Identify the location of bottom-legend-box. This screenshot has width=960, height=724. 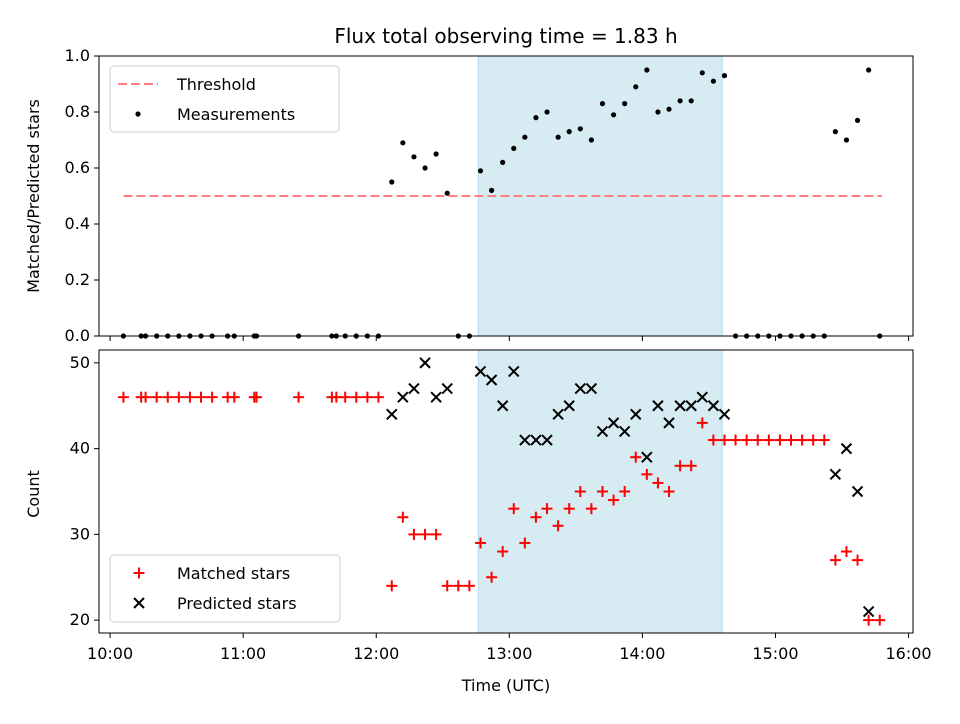
(225, 588).